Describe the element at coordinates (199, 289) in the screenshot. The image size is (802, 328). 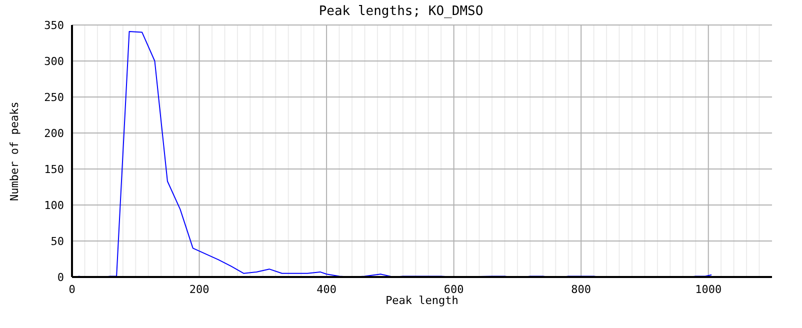
I see `x-tick-label: 200` at that location.